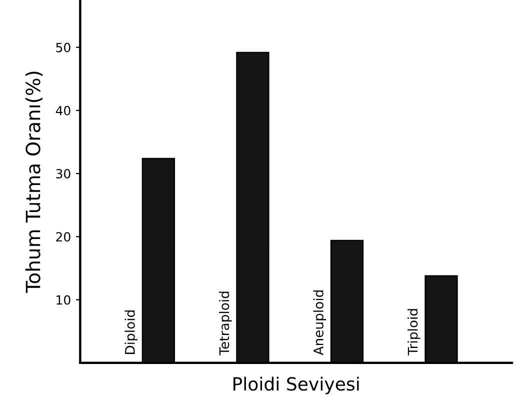  Describe the element at coordinates (63, 111) in the screenshot. I see `y-tick-label: 40` at that location.